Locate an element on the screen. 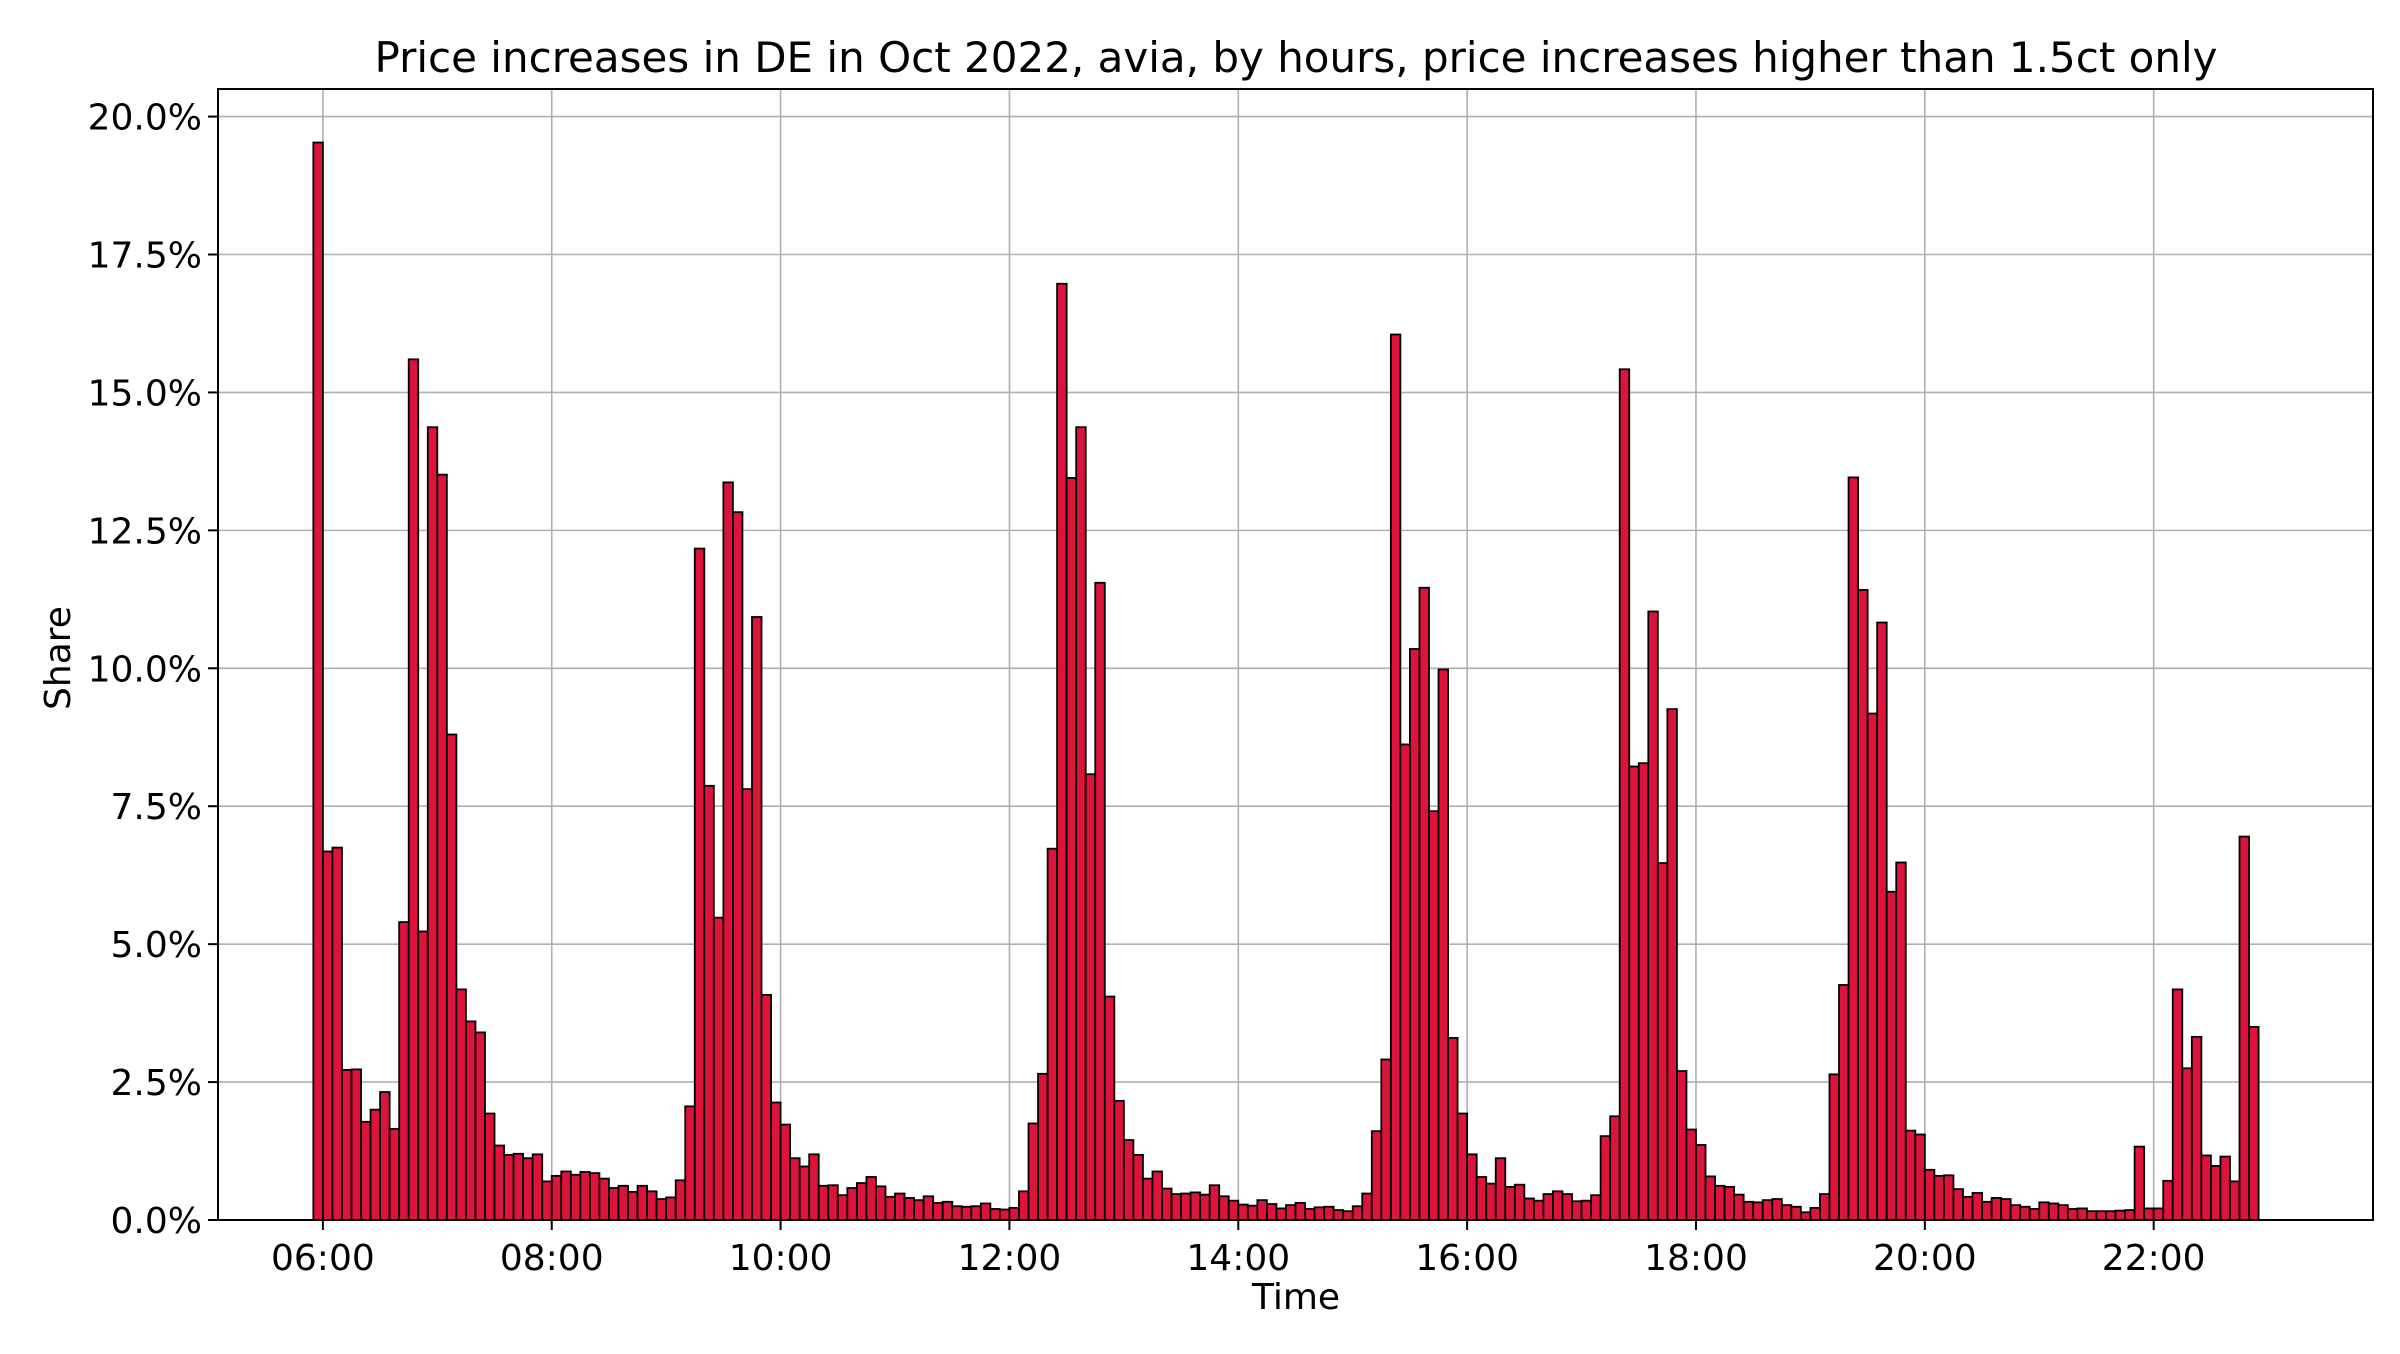 This screenshot has width=2400, height=1354. y-tick-label: 10.0% is located at coordinates (145, 669).